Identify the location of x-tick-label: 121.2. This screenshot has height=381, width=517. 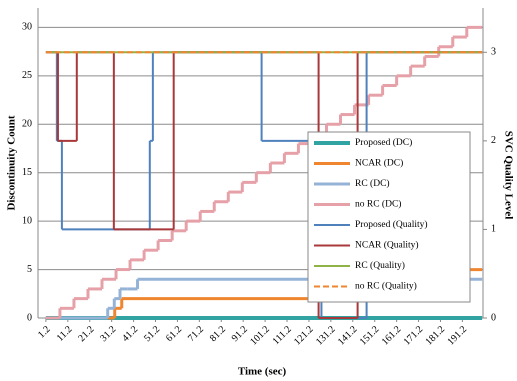
(304, 336).